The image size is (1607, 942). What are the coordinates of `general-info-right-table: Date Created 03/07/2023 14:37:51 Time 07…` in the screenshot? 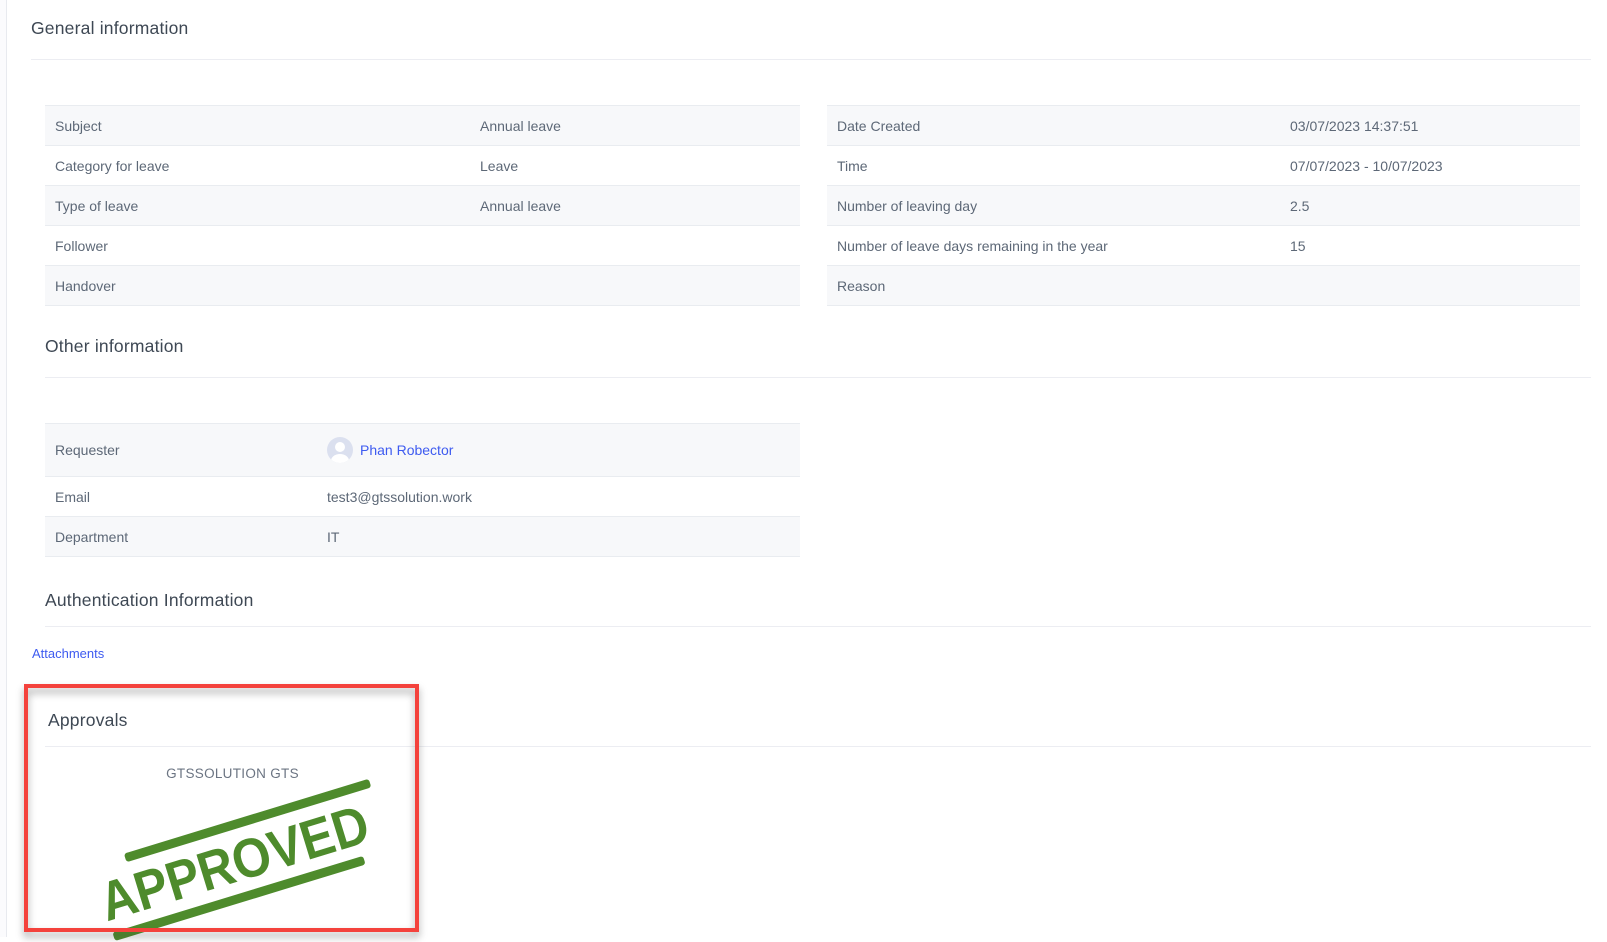 It's located at (1203, 205).